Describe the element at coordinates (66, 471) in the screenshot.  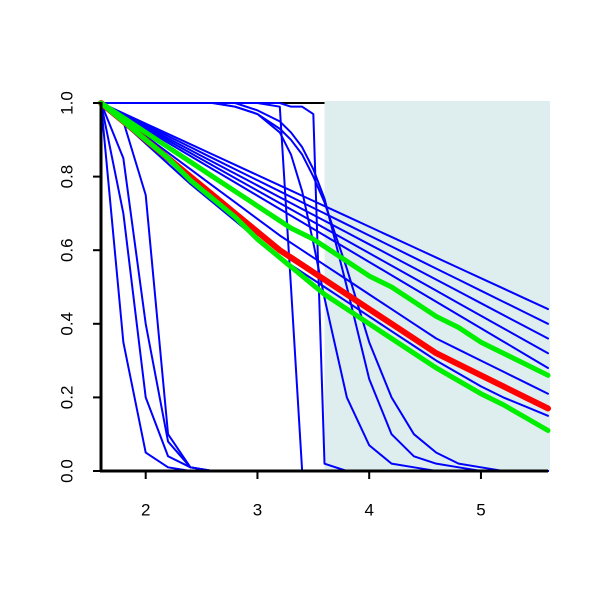
I see `y-tick-label: 0.0` at that location.